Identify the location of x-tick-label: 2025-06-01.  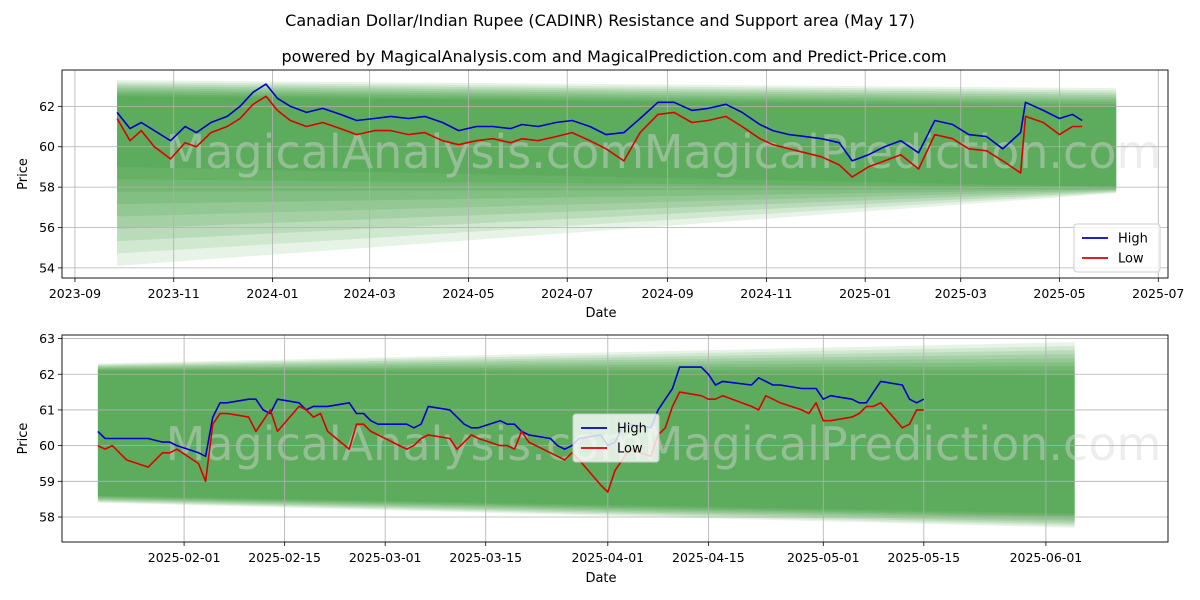
(1046, 557).